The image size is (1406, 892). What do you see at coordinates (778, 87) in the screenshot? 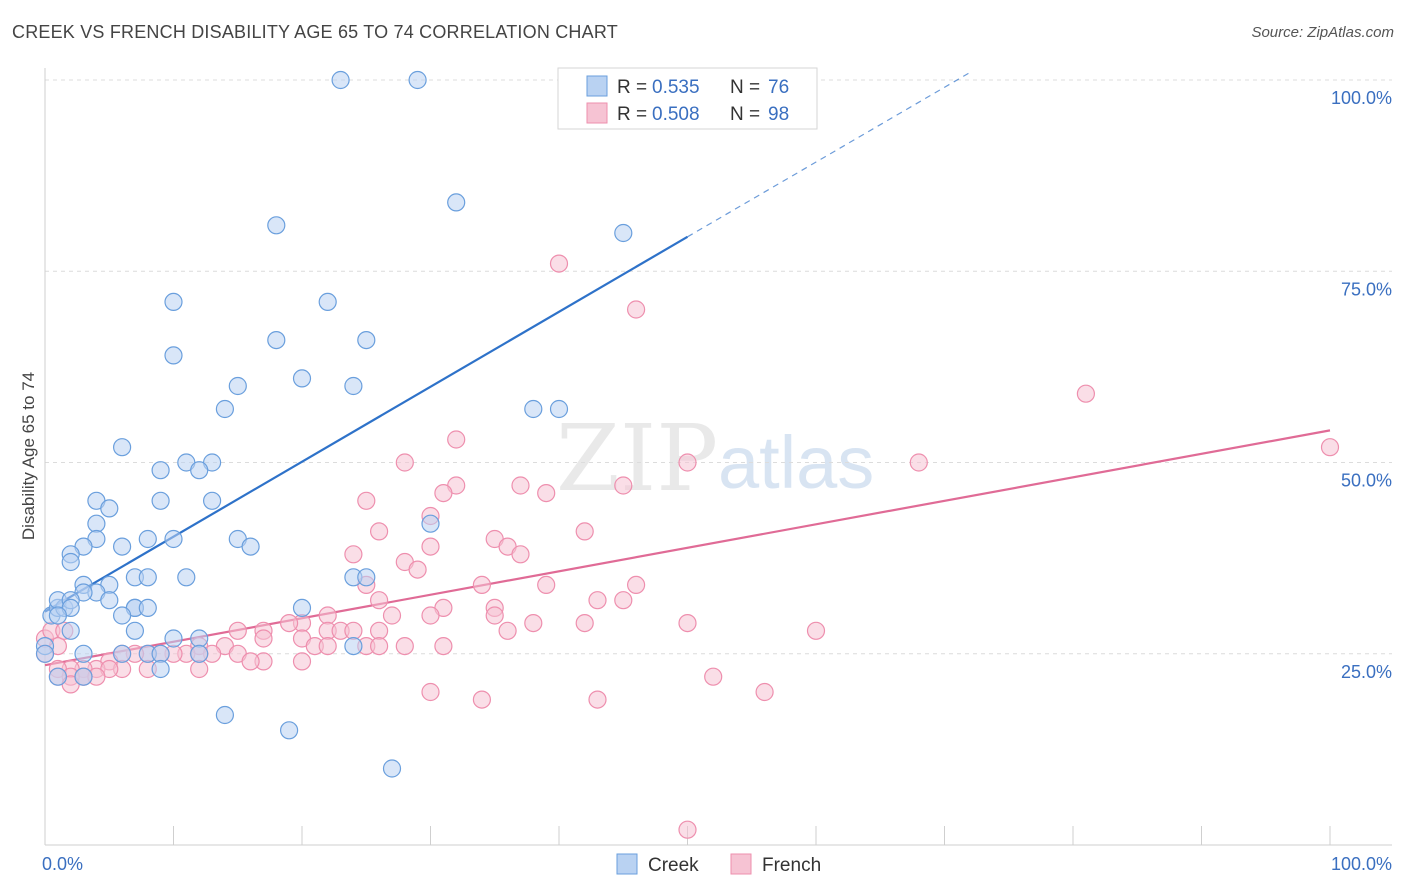
I see `legend-creek-n-value: 76` at bounding box center [778, 87].